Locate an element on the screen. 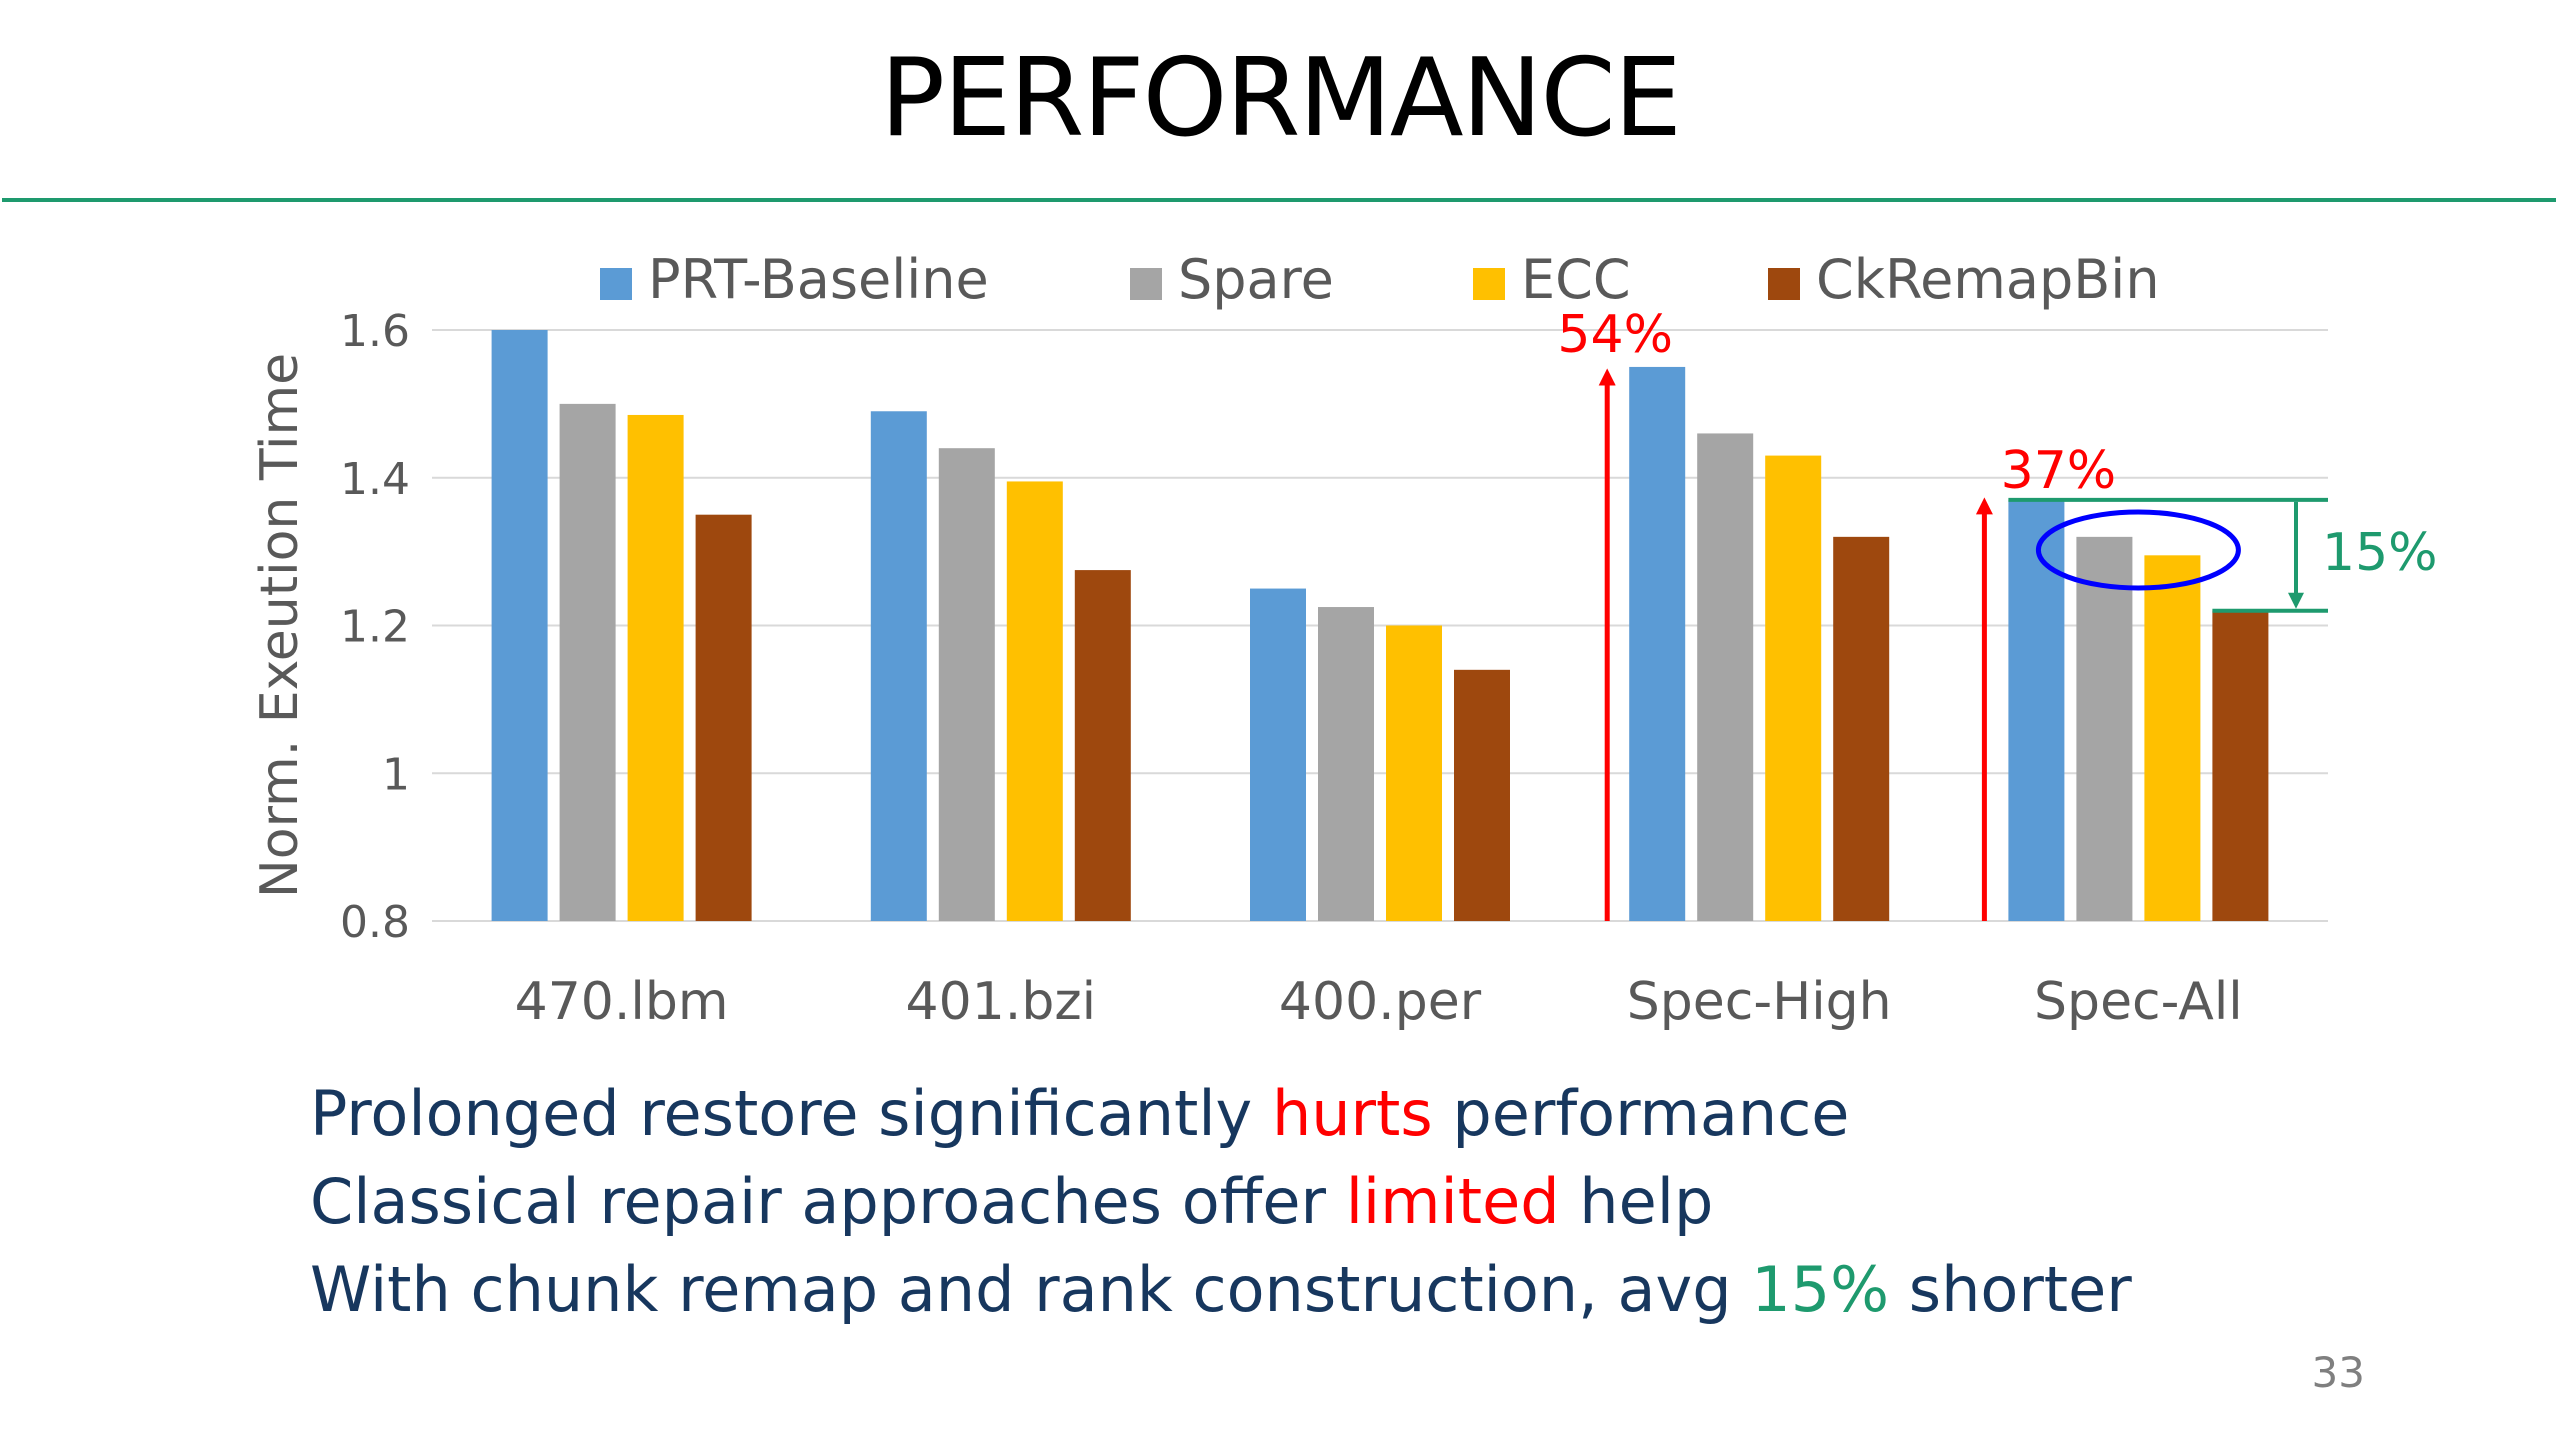 The height and width of the screenshot is (1440, 2560). x-tick-label: Spec-All is located at coordinates (2138, 1002).